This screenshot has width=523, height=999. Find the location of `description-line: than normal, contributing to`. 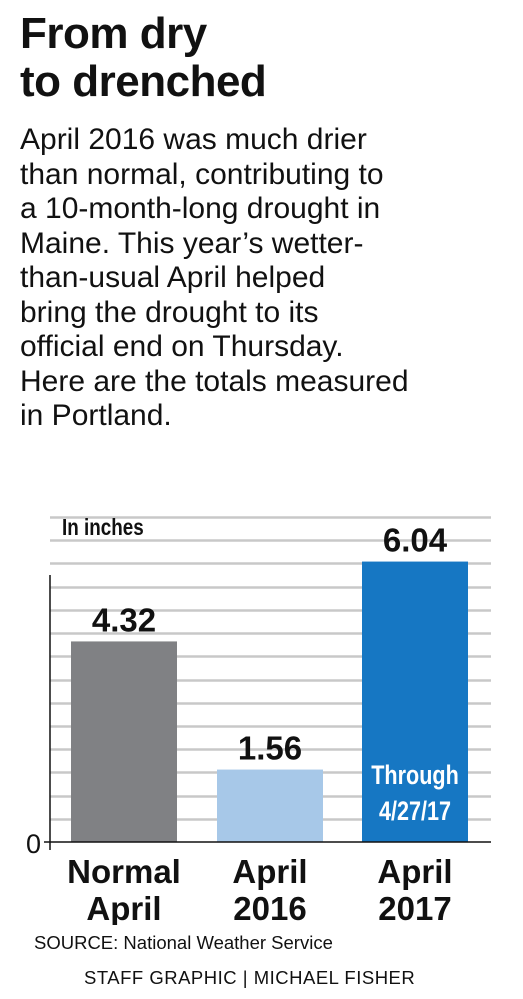

description-line: than normal, contributing to is located at coordinates (202, 174).